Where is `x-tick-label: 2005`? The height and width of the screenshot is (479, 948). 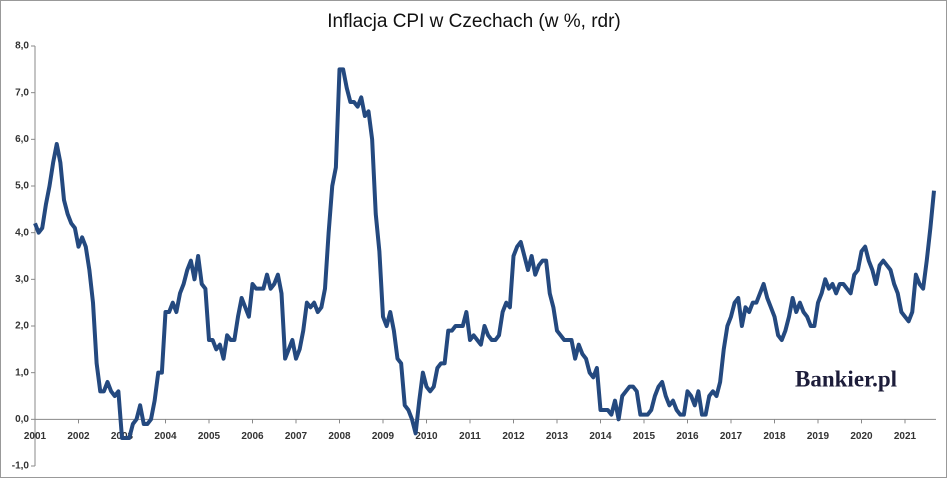
x-tick-label: 2005 is located at coordinates (209, 436).